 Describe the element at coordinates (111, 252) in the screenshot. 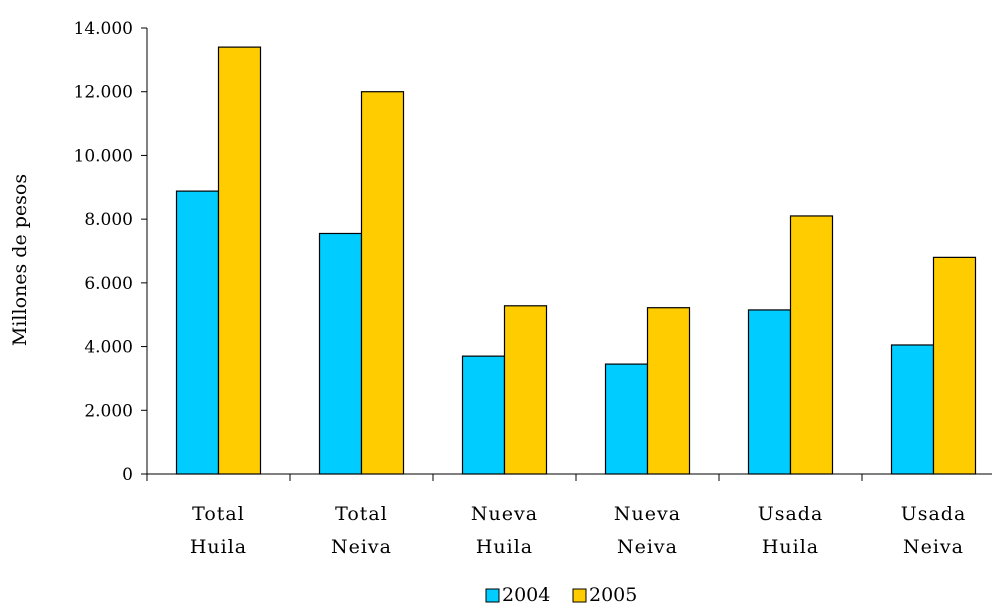

I see `y-axis: 0 2.000 4.000 6.000 8.000 10.000 12.000 14.000` at that location.